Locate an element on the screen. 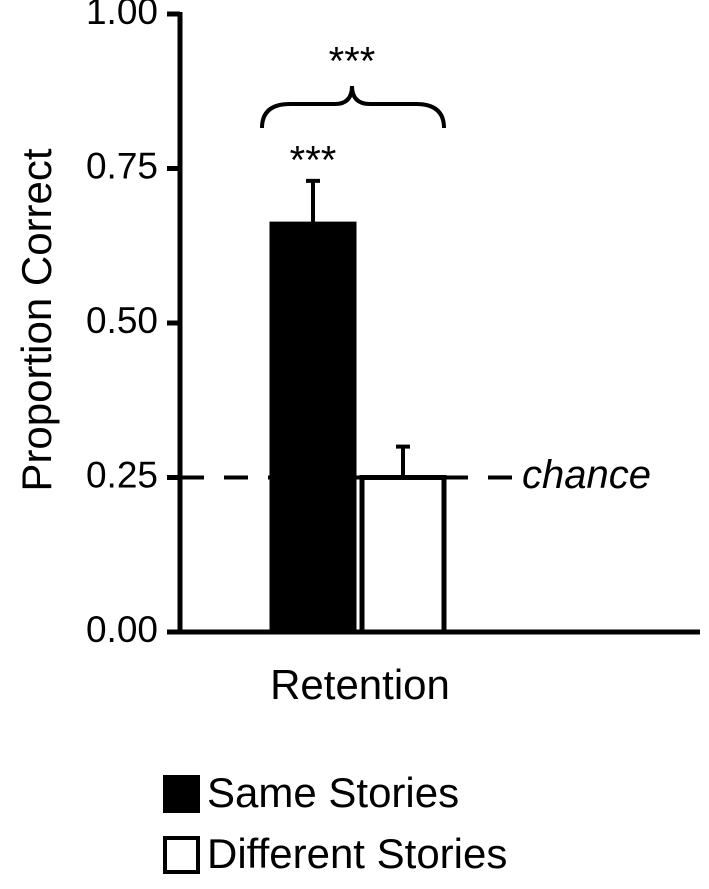 The width and height of the screenshot is (709, 889). y-tick-label: 0.25 is located at coordinates (122, 474).